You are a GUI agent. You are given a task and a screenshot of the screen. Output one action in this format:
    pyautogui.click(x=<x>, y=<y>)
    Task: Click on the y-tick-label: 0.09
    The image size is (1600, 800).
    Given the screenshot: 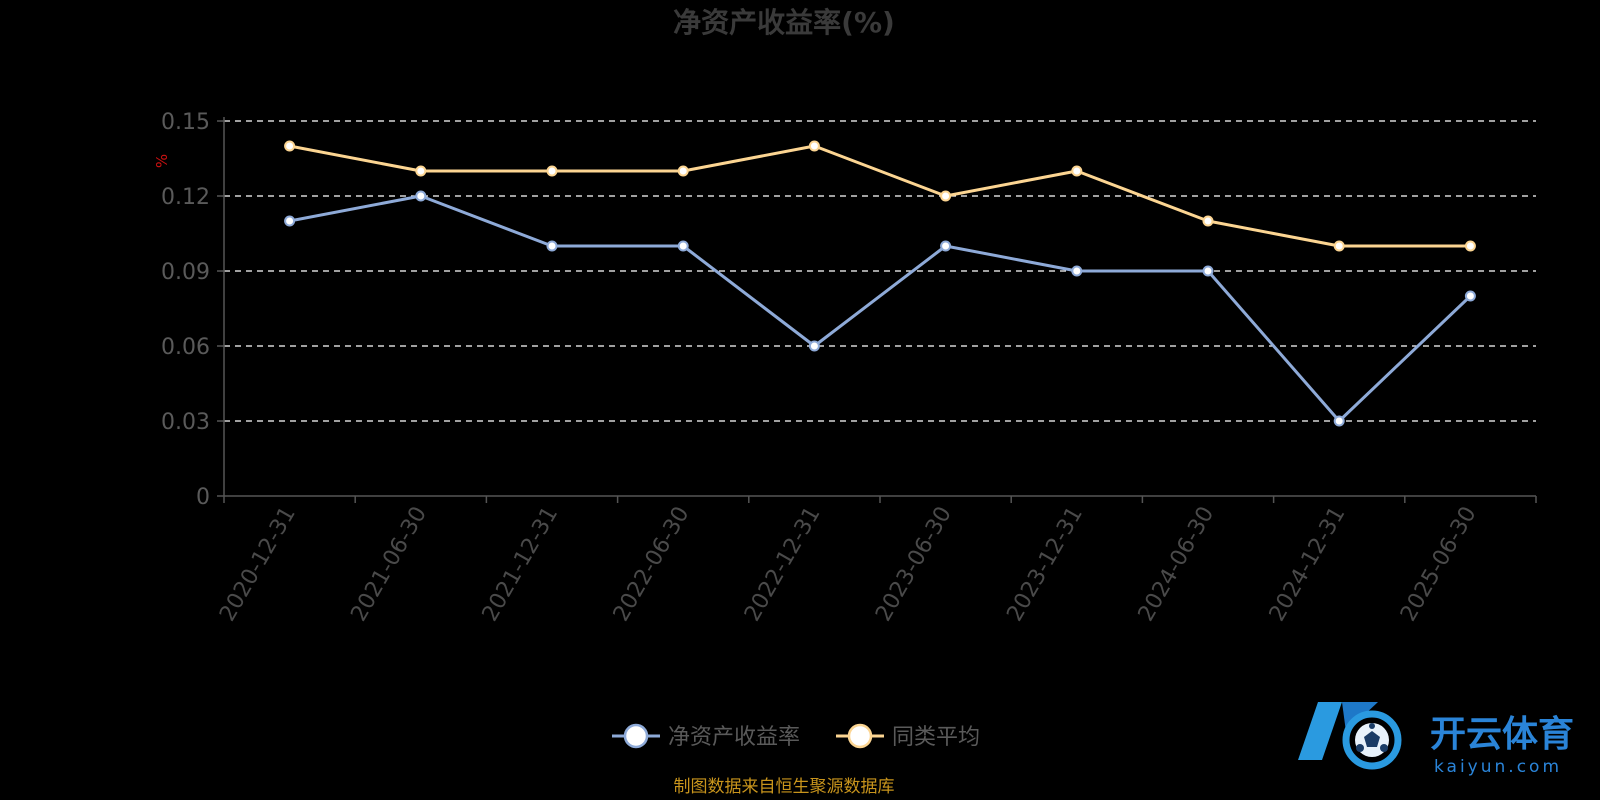 What is the action you would take?
    pyautogui.click(x=185, y=272)
    